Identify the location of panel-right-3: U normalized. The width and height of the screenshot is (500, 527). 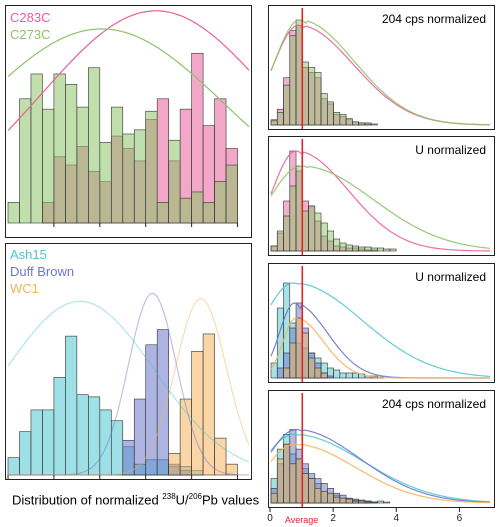
(381, 323).